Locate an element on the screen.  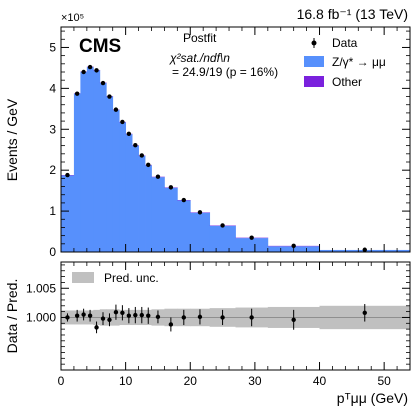
legend-unc-swatch is located at coordinates (83, 277).